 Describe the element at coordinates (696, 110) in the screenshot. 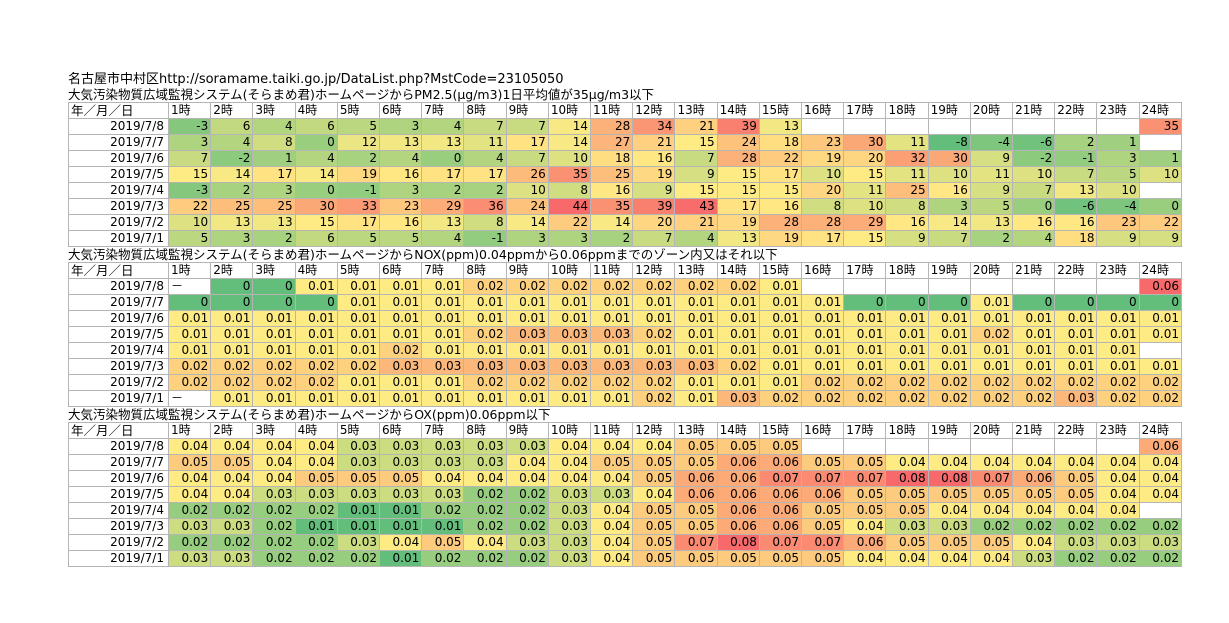

I see `header-hour: 13時` at that location.